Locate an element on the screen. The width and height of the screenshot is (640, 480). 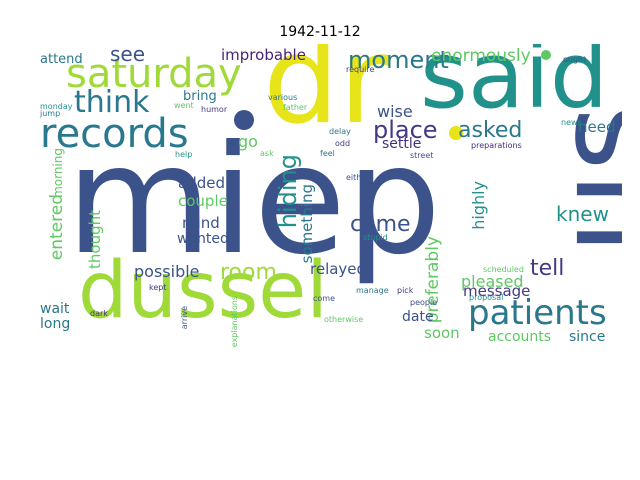
word-manage: manage is located at coordinates (372, 290).